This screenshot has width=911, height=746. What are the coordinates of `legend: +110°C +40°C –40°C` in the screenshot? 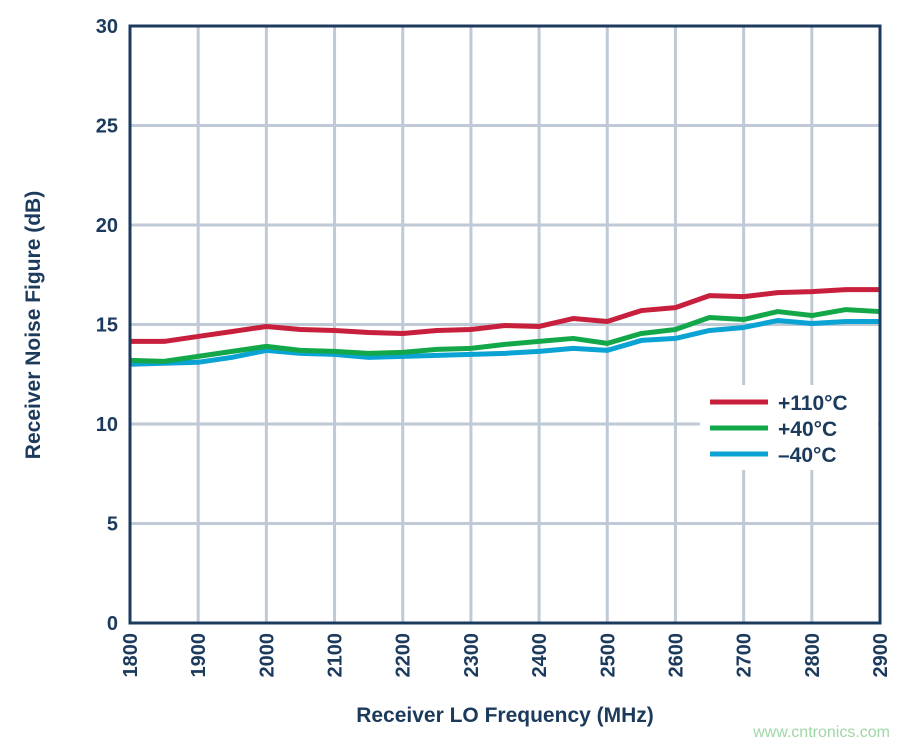 It's located at (789, 427).